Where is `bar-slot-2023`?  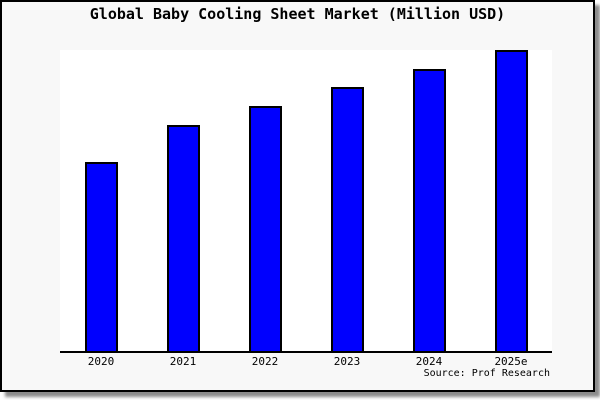 bar-slot-2023 is located at coordinates (347, 200).